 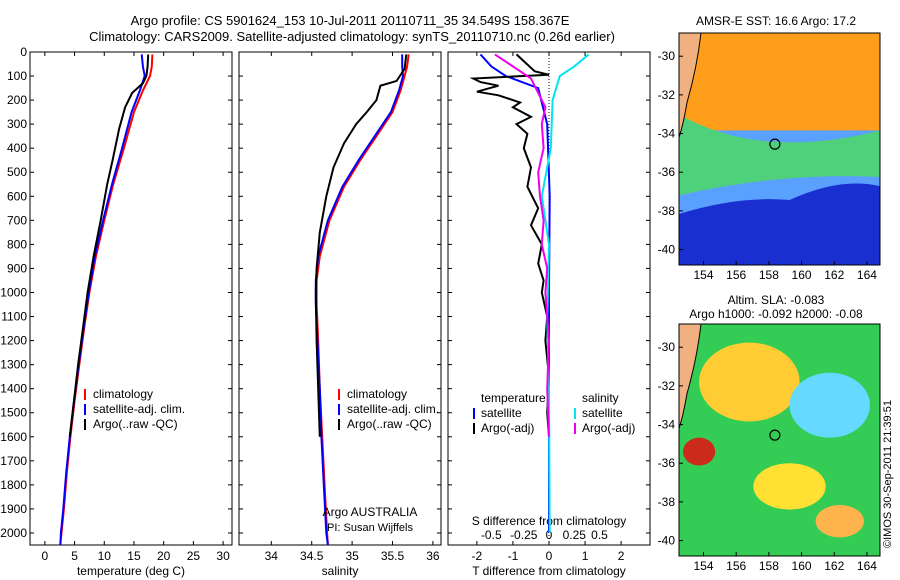 I want to click on depth-tick-label: 1400, so click(x=13, y=389).